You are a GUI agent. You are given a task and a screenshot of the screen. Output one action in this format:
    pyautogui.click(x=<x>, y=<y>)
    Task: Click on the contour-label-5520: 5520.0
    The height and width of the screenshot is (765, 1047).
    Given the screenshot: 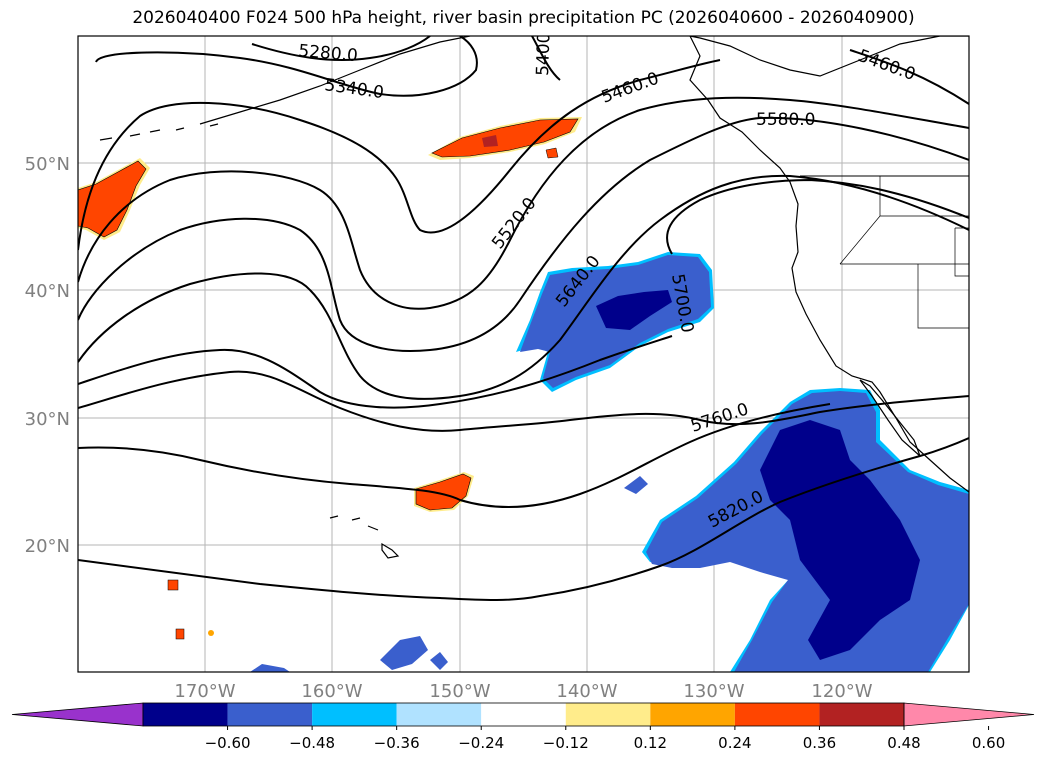 What is the action you would take?
    pyautogui.click(x=514, y=223)
    